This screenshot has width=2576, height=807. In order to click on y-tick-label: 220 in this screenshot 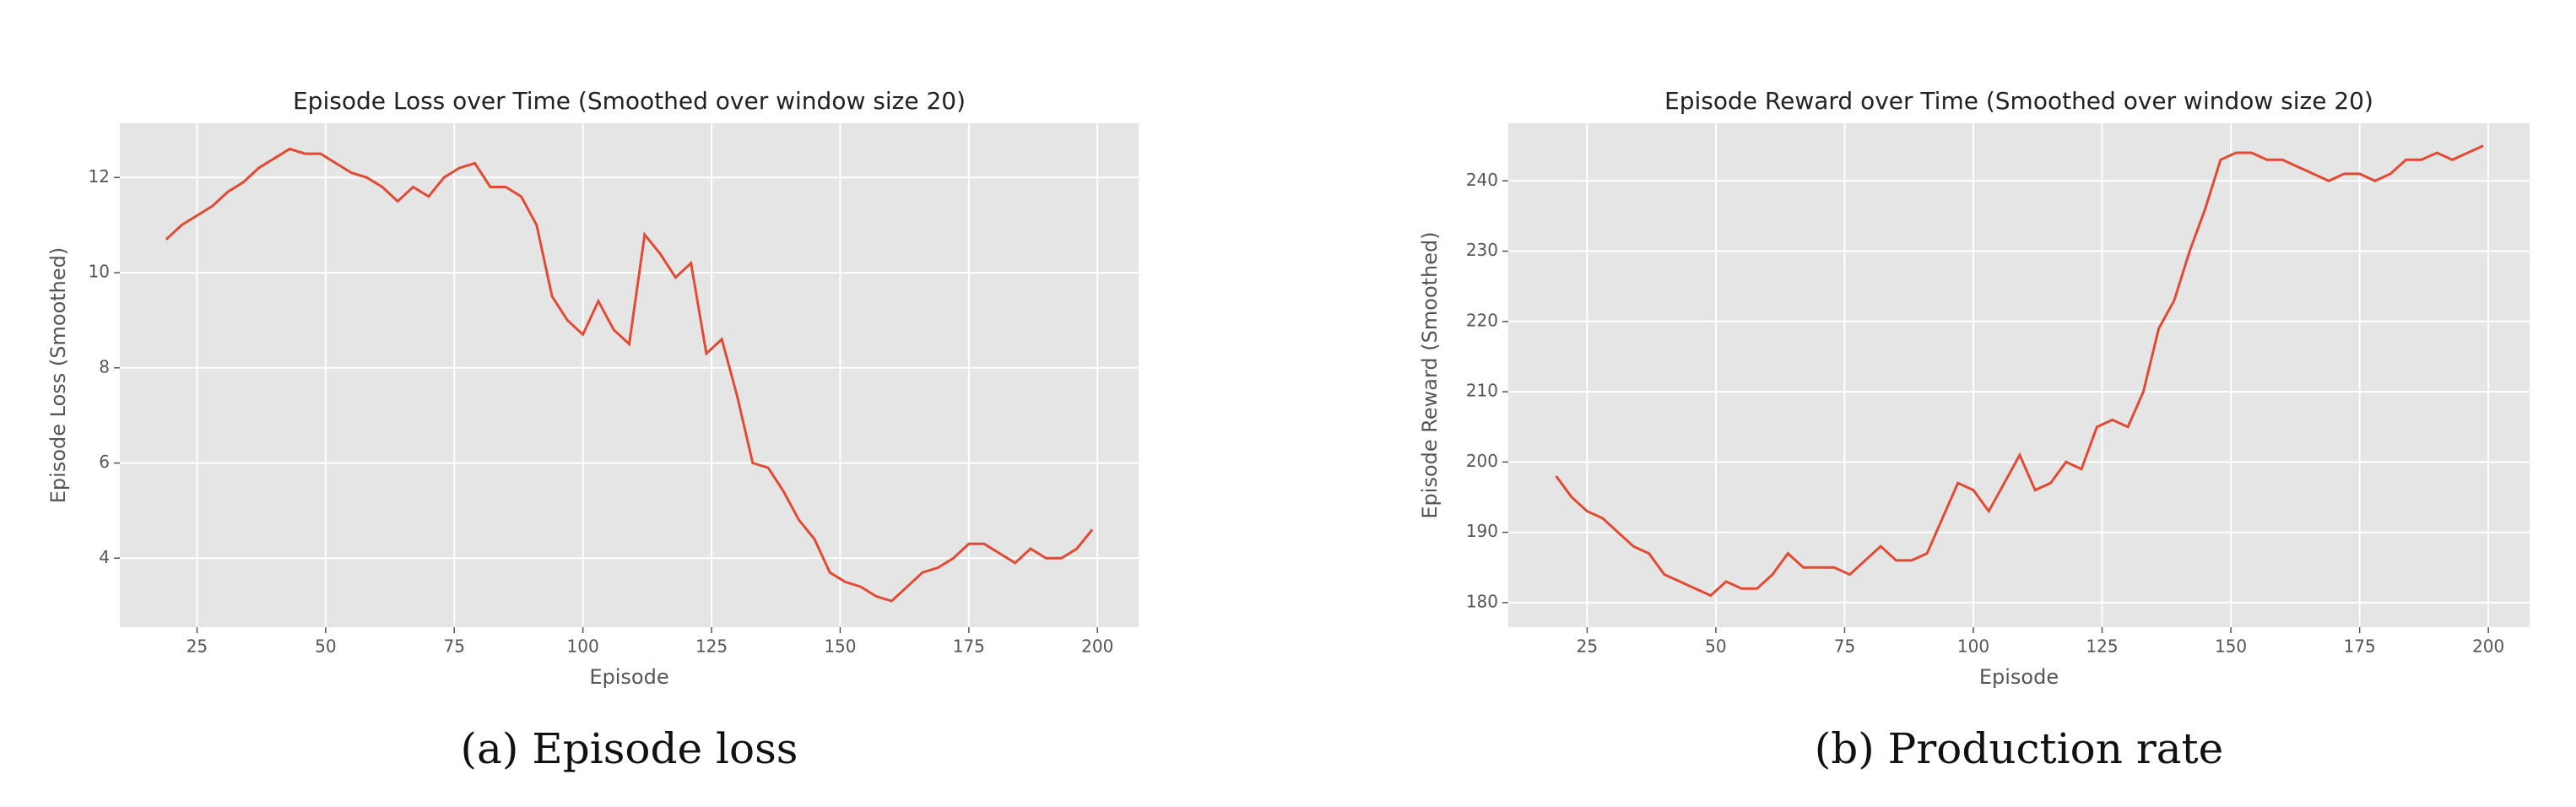, I will do `click(1482, 320)`.